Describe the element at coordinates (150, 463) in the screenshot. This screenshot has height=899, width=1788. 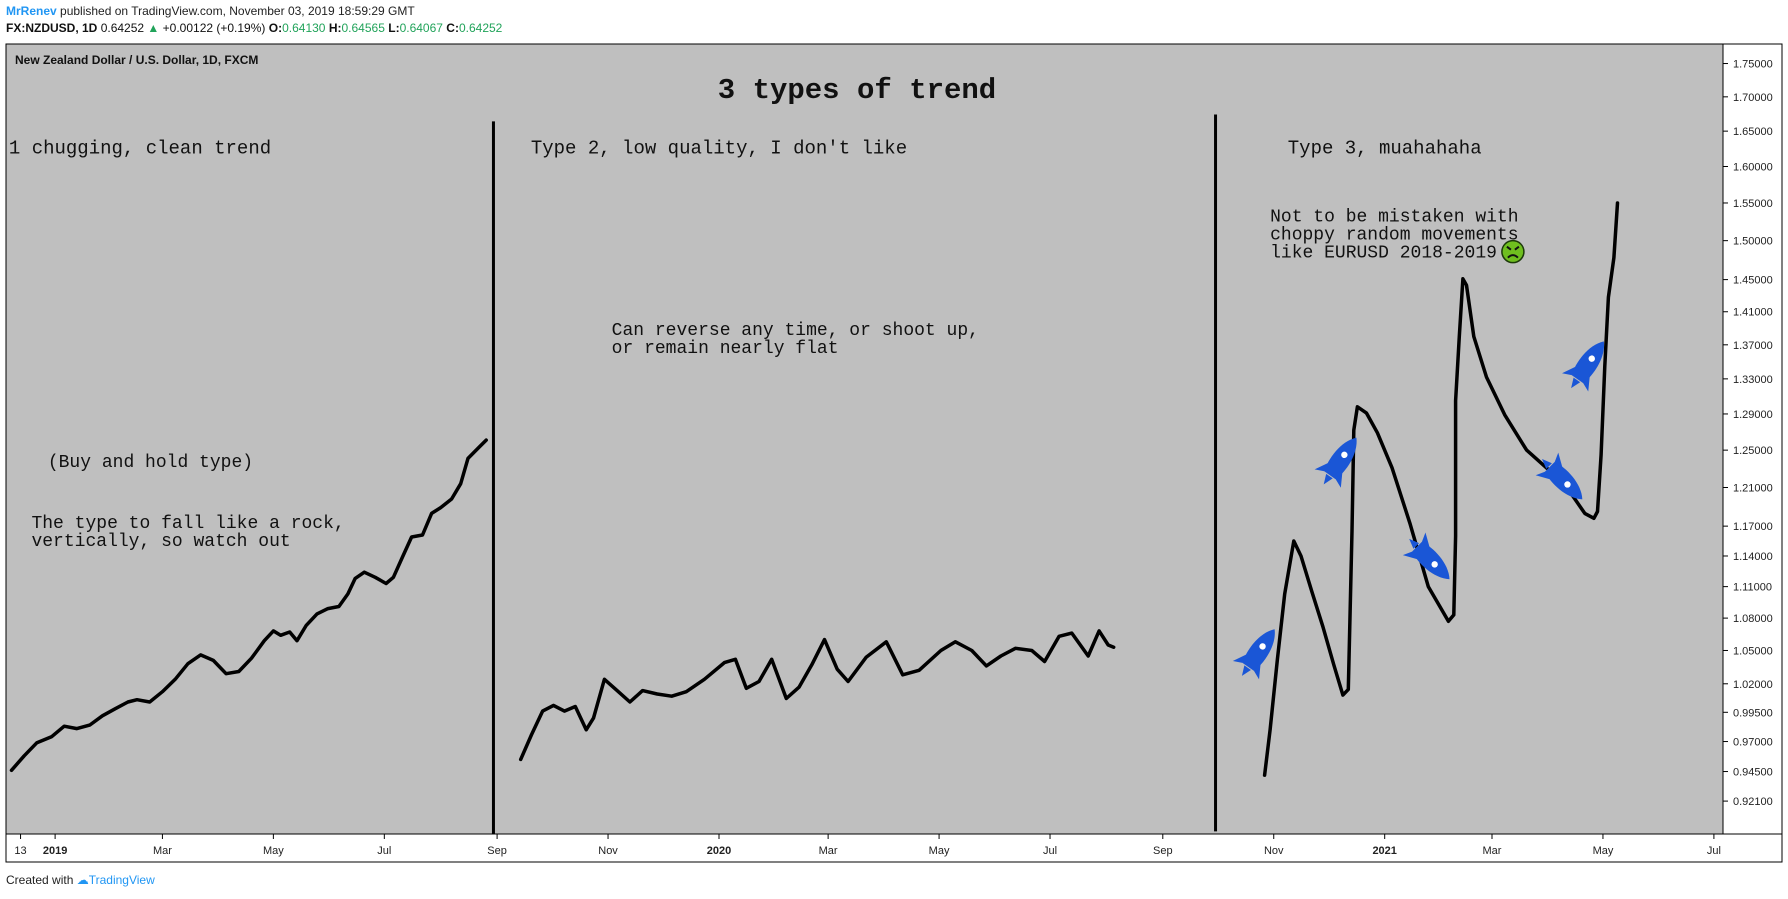
I see `annotation-text-6: (Buy and hold type)` at that location.